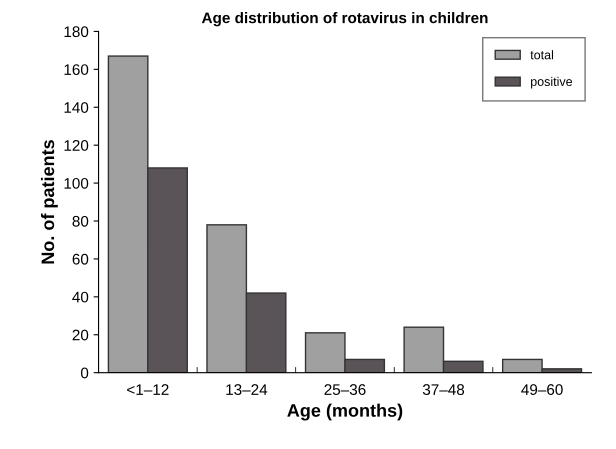 This screenshot has height=449, width=616. I want to click on y-axis-title: No. of patients, so click(49, 202).